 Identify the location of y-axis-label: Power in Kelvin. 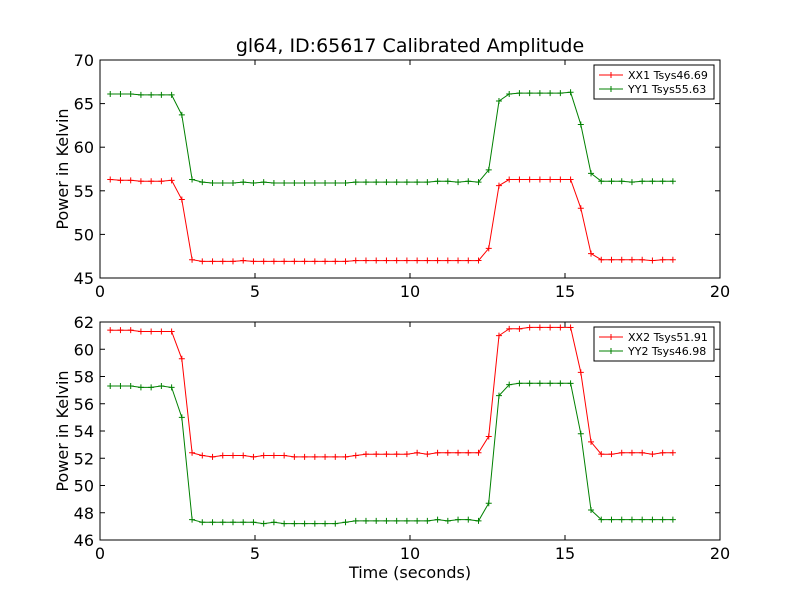
(62, 168).